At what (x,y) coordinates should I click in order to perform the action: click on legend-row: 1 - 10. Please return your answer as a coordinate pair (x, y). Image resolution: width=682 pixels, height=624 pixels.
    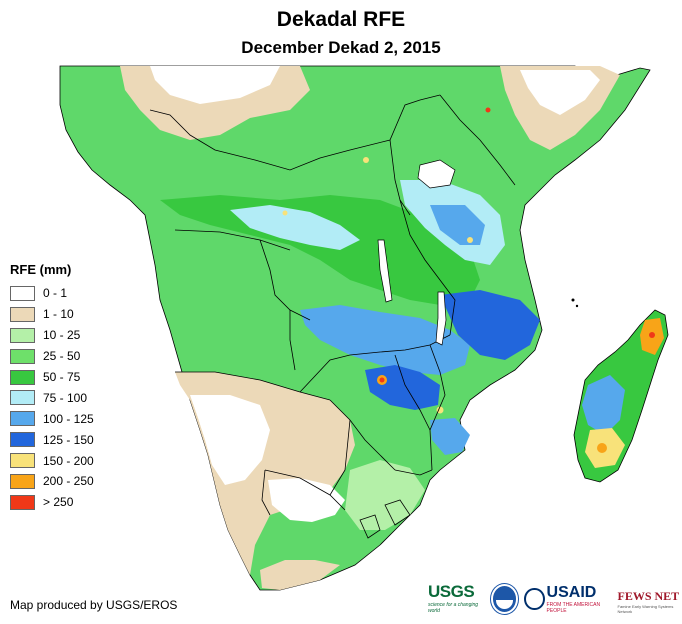
    Looking at the image, I should click on (52, 314).